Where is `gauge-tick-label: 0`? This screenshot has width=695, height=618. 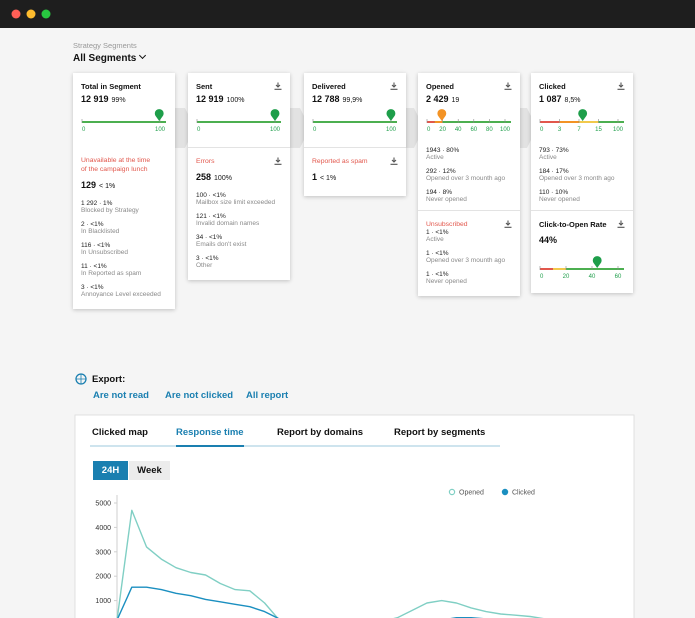 gauge-tick-label: 0 is located at coordinates (542, 277).